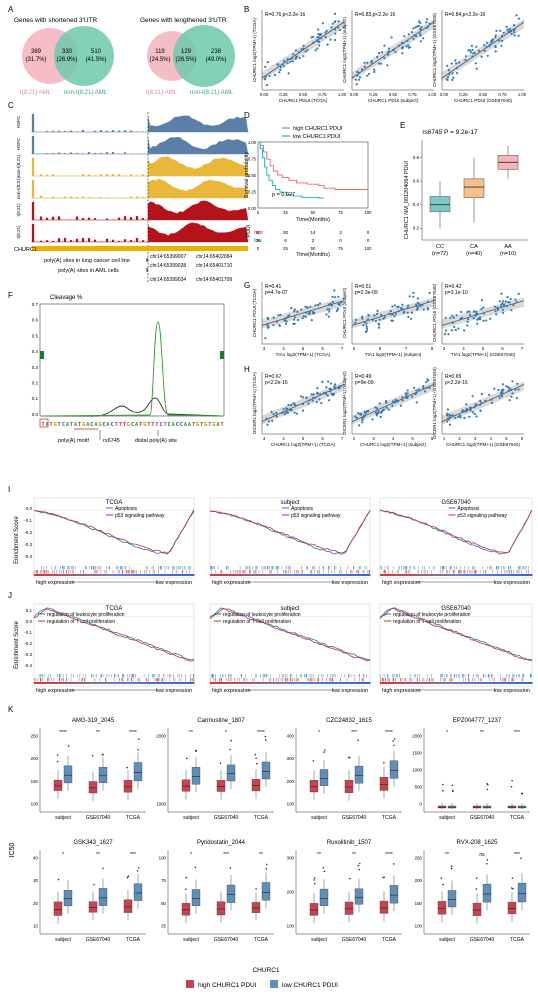 The image size is (538, 1006). What do you see at coordinates (291, 170) in the screenshot?
I see `km-curve-low` at bounding box center [291, 170].